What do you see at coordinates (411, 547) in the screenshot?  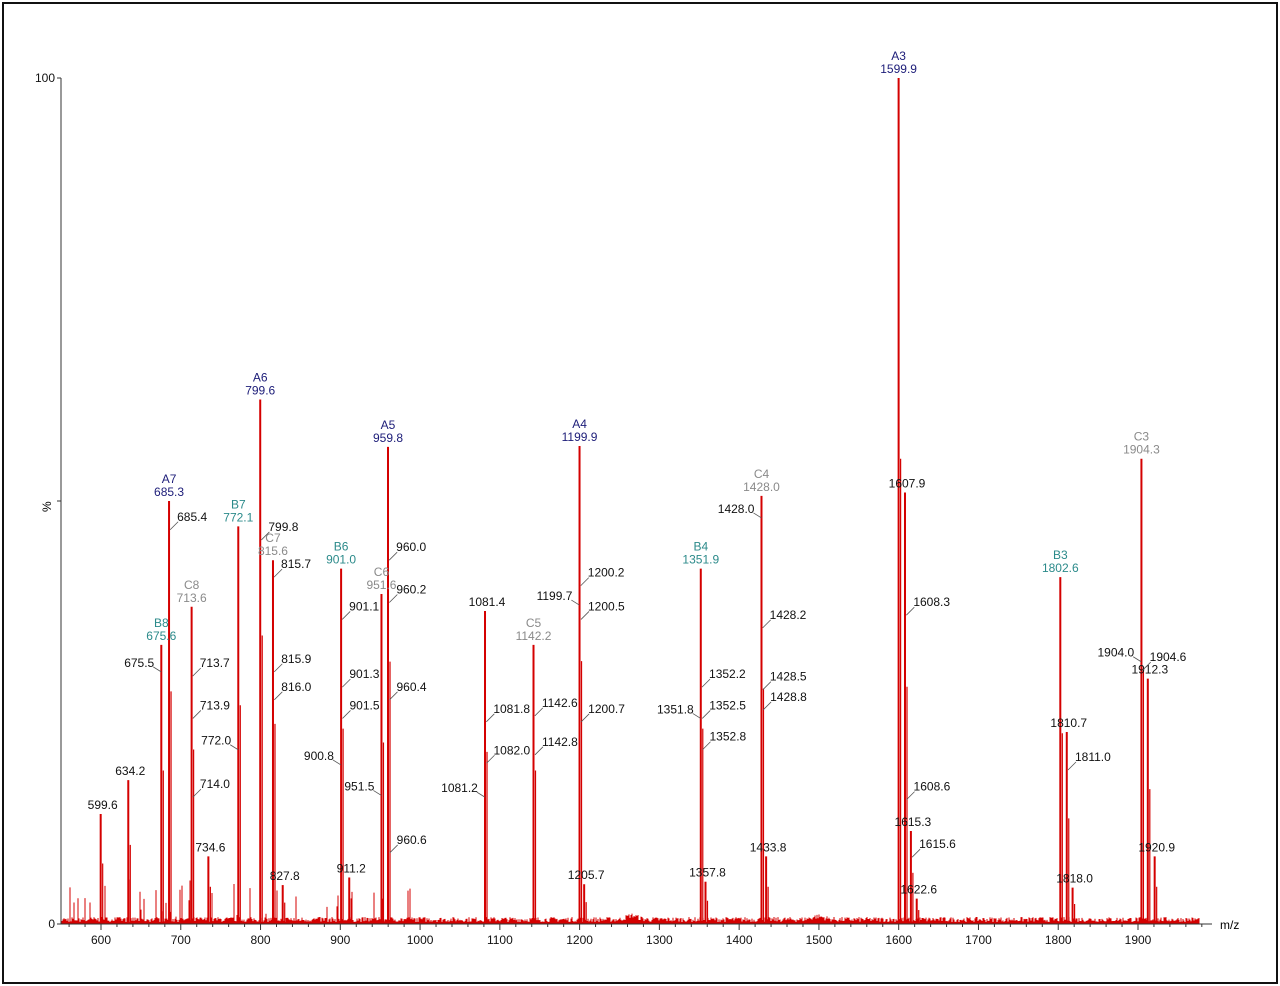 I see `annotation-label: 960.0` at bounding box center [411, 547].